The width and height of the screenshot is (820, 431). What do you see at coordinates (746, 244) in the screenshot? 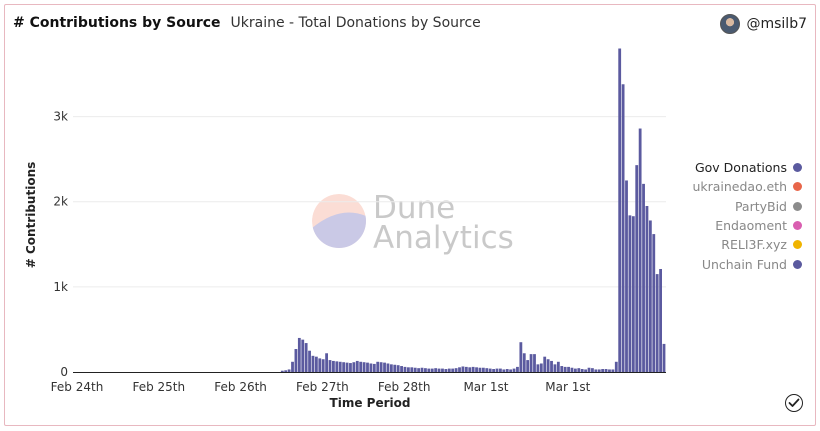
I see `legend-item-reli3f: RELI3F.xyz` at bounding box center [746, 244].